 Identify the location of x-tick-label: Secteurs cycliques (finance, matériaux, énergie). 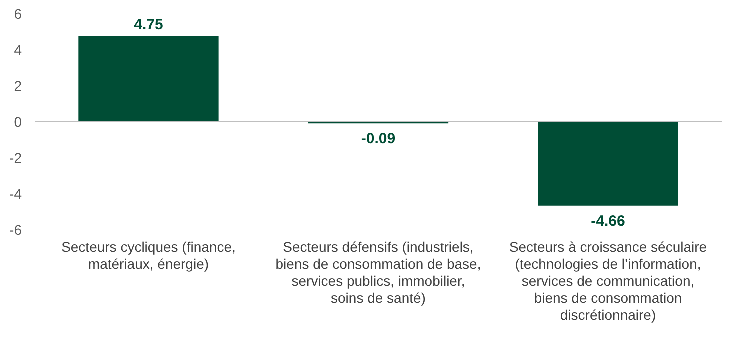
(149, 255).